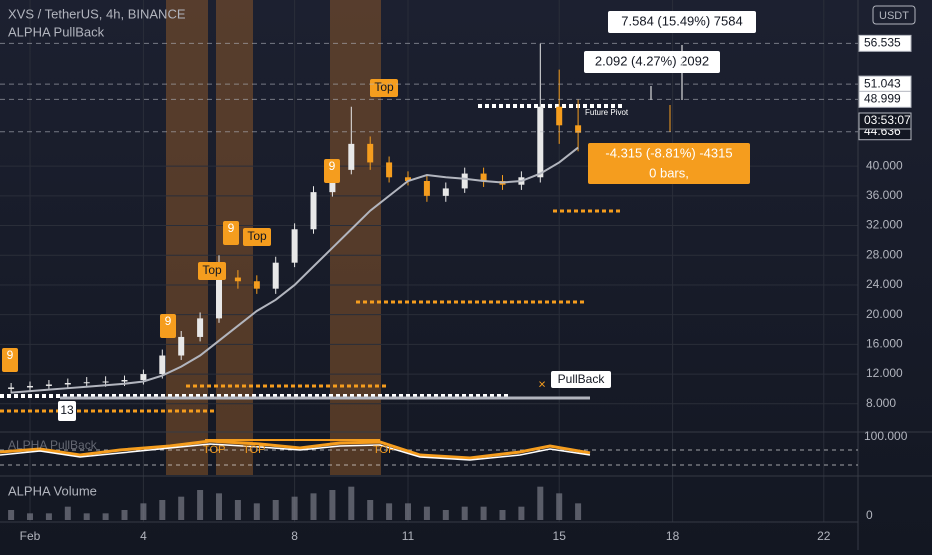 The height and width of the screenshot is (555, 932). I want to click on long-target: 7.584 (15.49%) 7584, so click(681, 20).